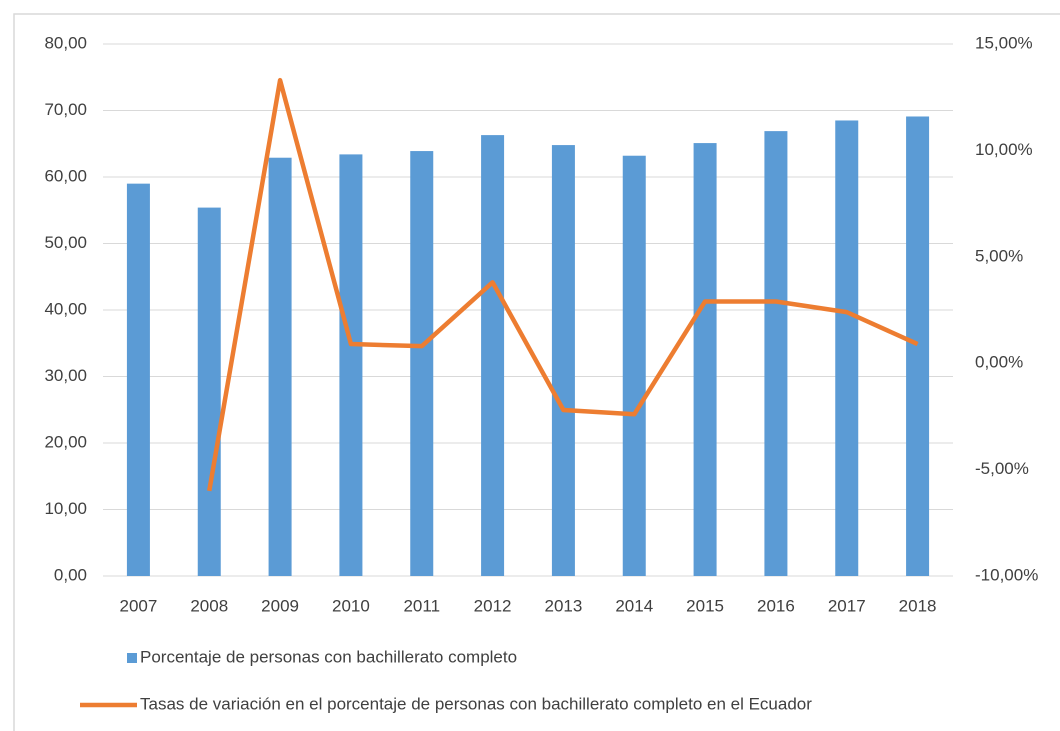 The height and width of the screenshot is (731, 1060). What do you see at coordinates (847, 605) in the screenshot?
I see `x-tick-label: 2017` at bounding box center [847, 605].